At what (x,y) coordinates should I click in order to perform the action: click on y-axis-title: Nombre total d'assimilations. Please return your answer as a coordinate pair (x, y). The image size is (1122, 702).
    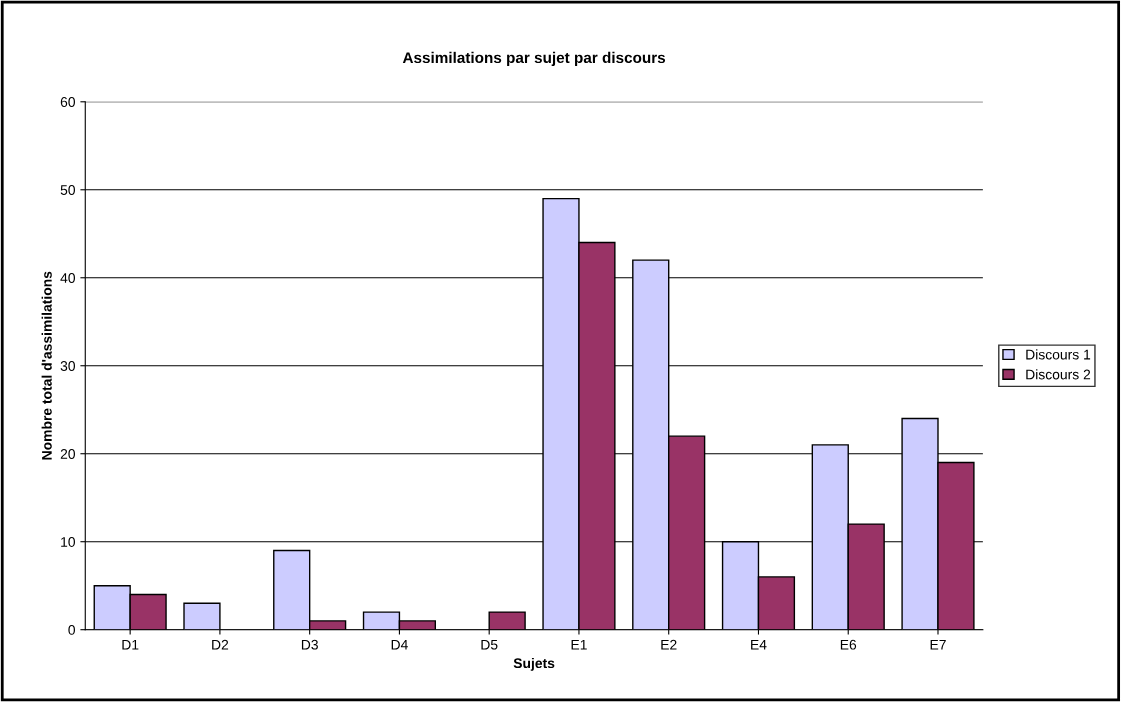
    Looking at the image, I should click on (46, 365).